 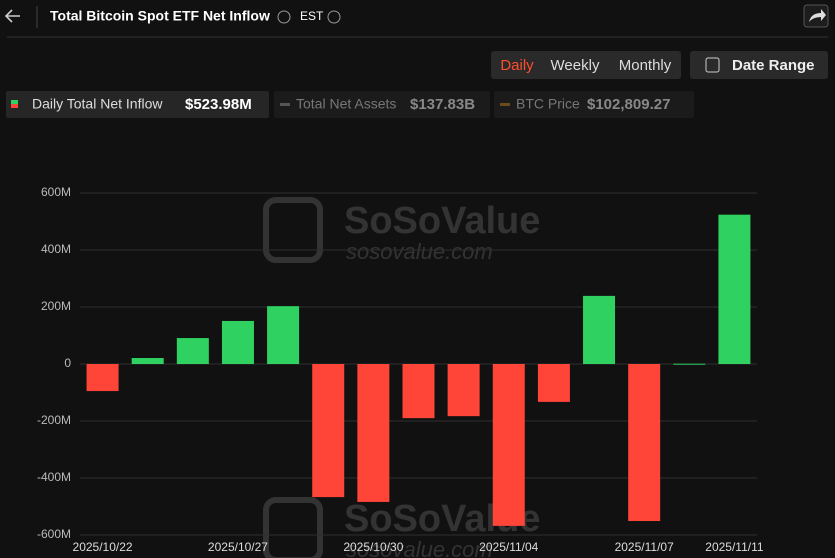 I want to click on y-tick-label: 600M, so click(x=56, y=192).